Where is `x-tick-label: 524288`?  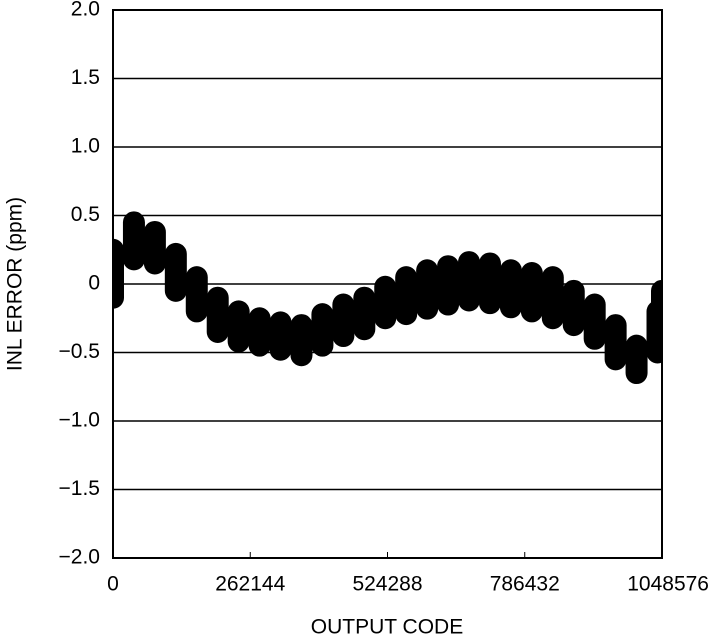 x-tick-label: 524288 is located at coordinates (387, 584).